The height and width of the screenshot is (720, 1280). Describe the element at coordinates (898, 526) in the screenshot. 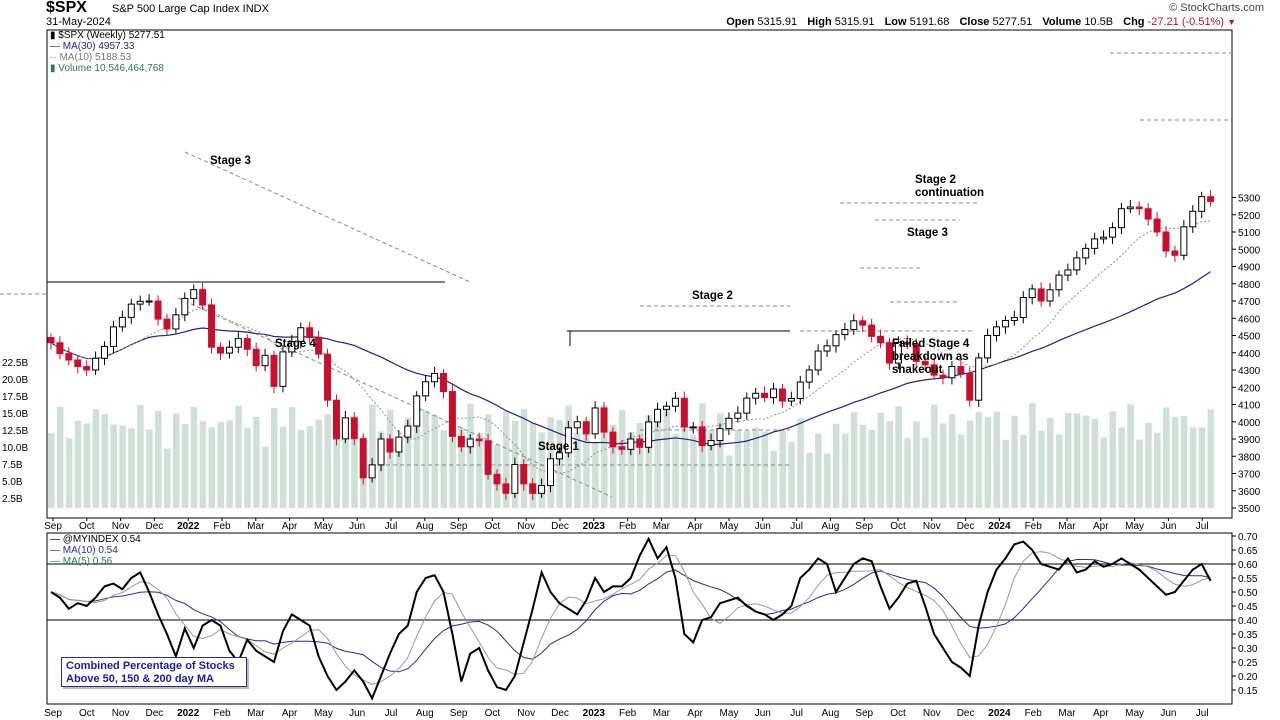

I see `x-axis-label: Oct` at that location.